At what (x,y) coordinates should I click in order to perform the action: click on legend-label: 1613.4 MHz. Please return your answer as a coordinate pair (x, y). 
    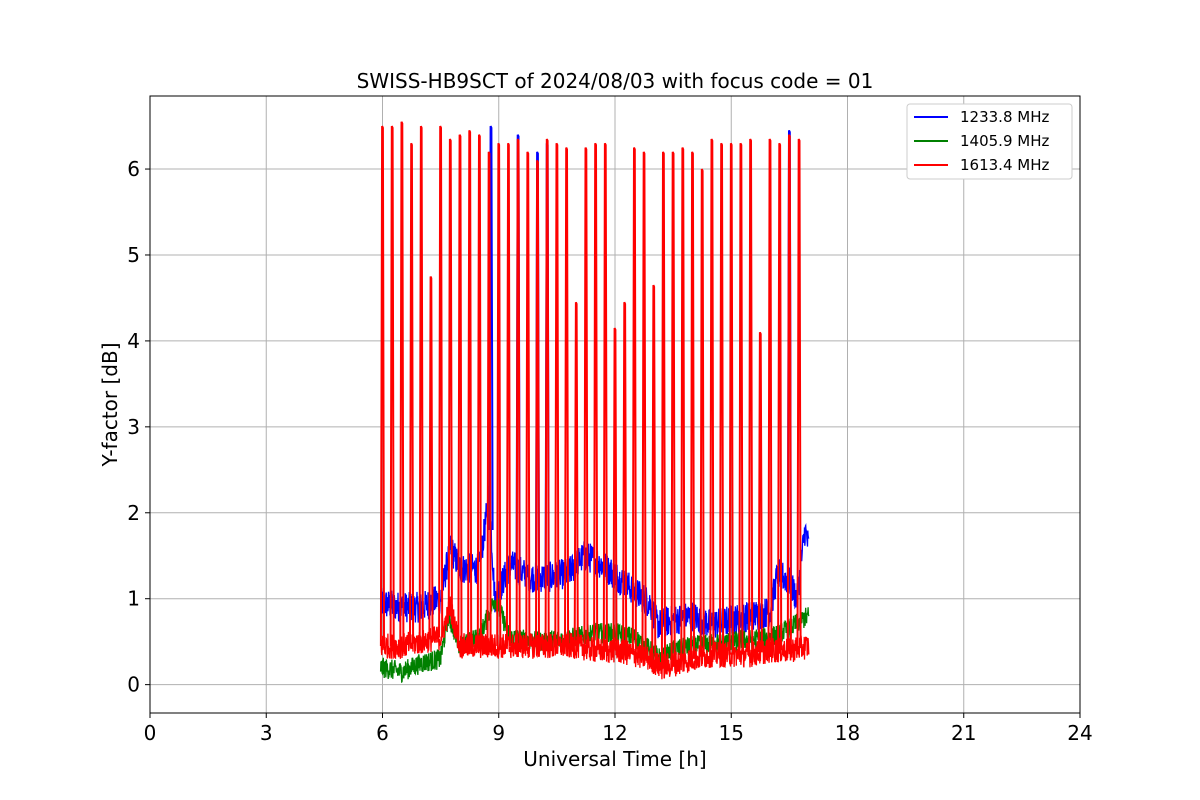
    Looking at the image, I should click on (1004, 165).